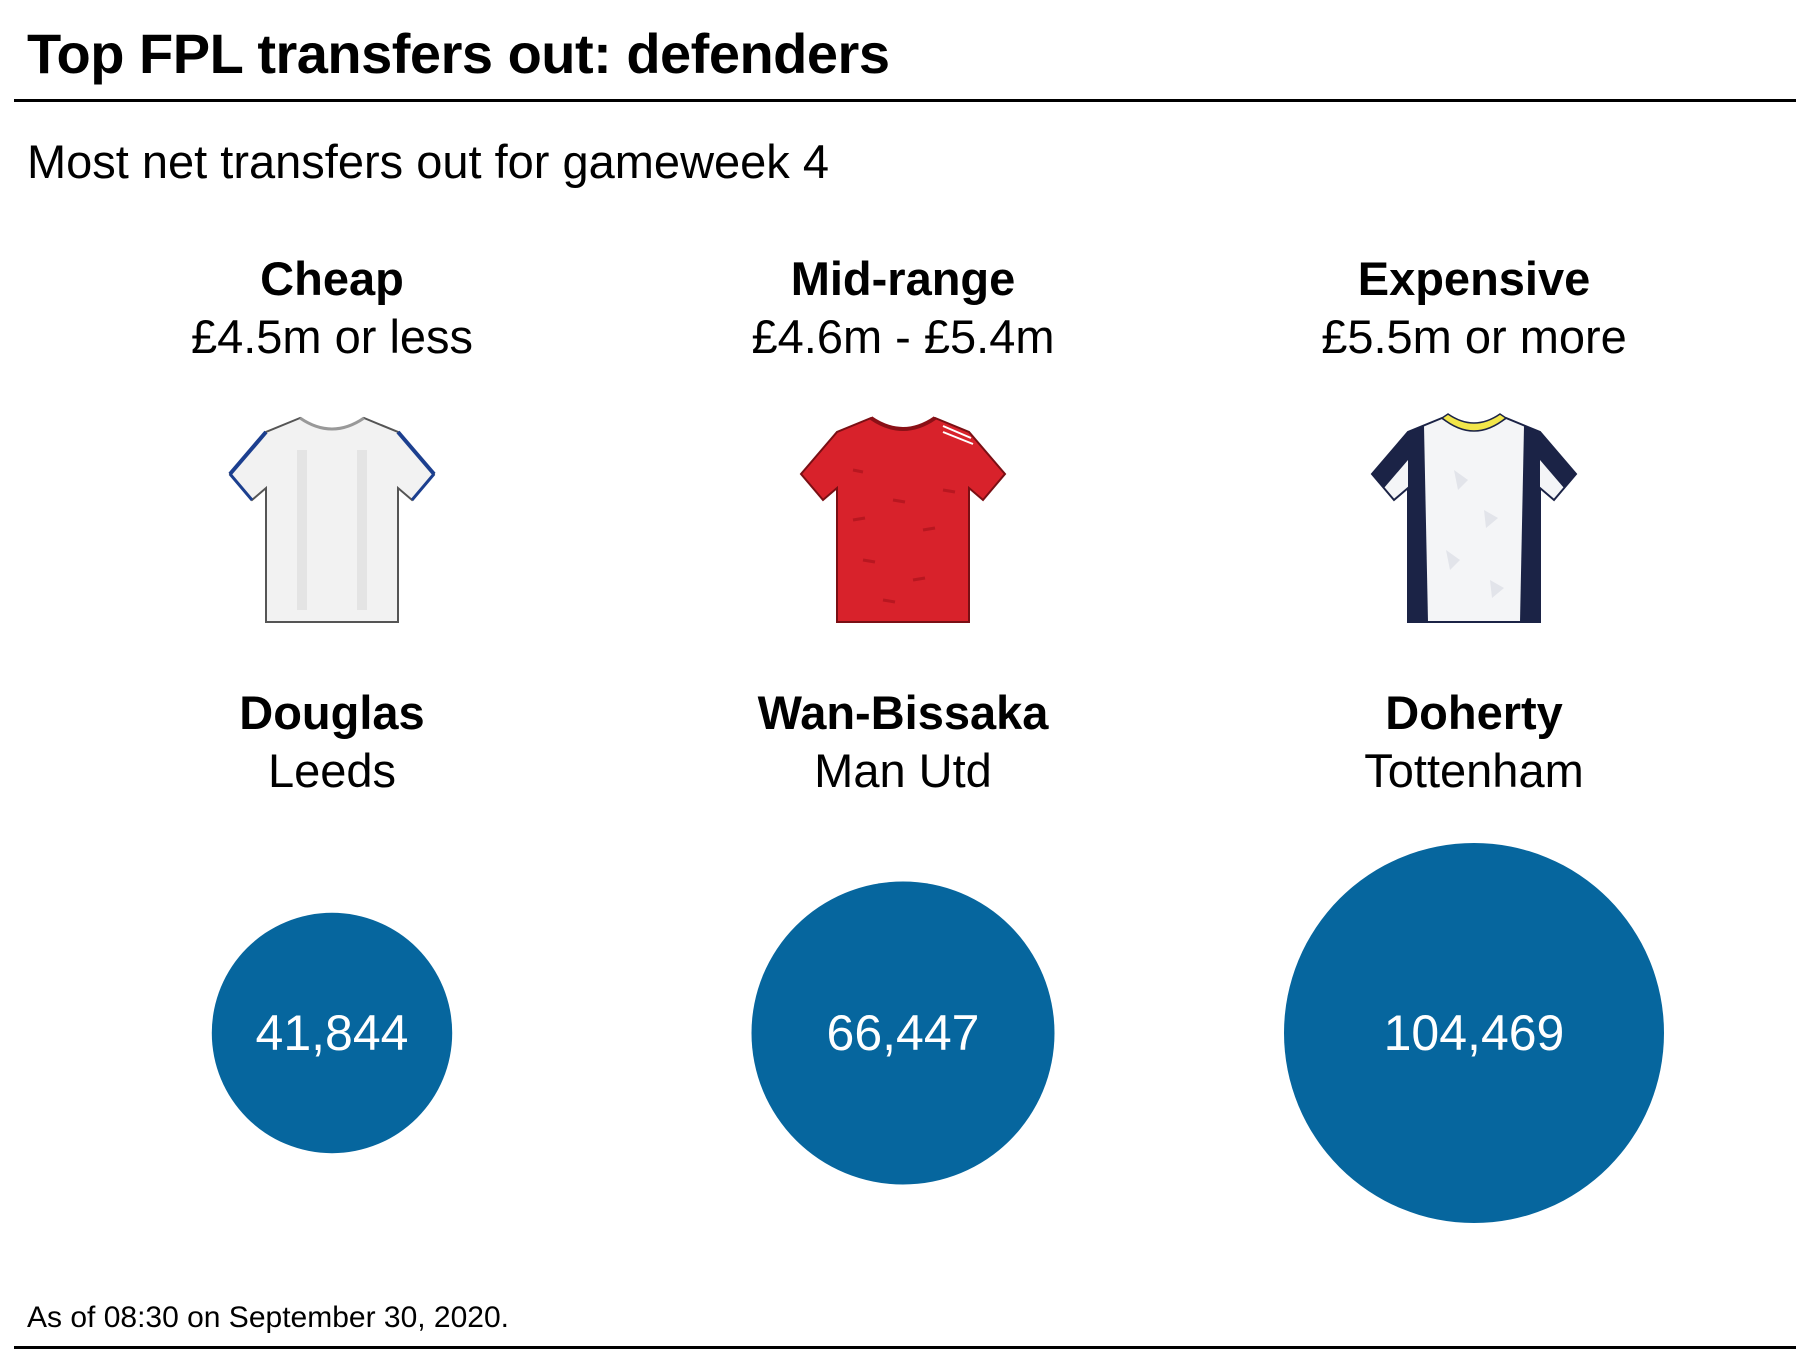  Describe the element at coordinates (903, 278) in the screenshot. I see `tier-name: Mid-range` at that location.